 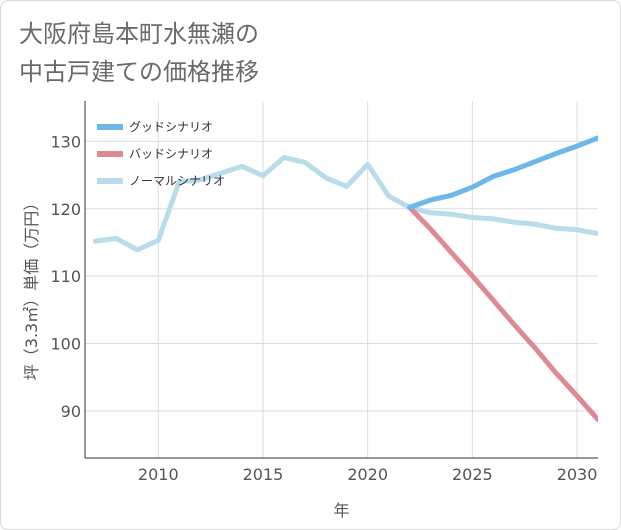 I want to click on legend-label-bad: バッドシナリオ, so click(x=171, y=154).